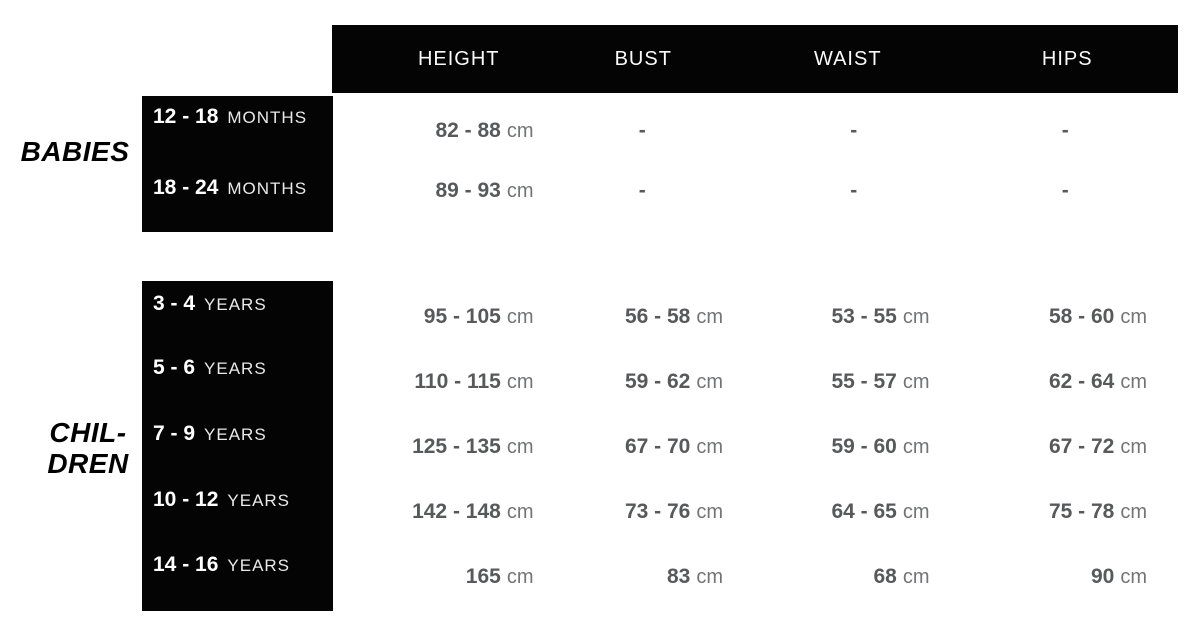 This screenshot has width=1200, height=642. I want to click on table-row: 95 - 105 cm 56 - 58 cm 53 - 55 cm 58 - 60 cm, so click(755, 317).